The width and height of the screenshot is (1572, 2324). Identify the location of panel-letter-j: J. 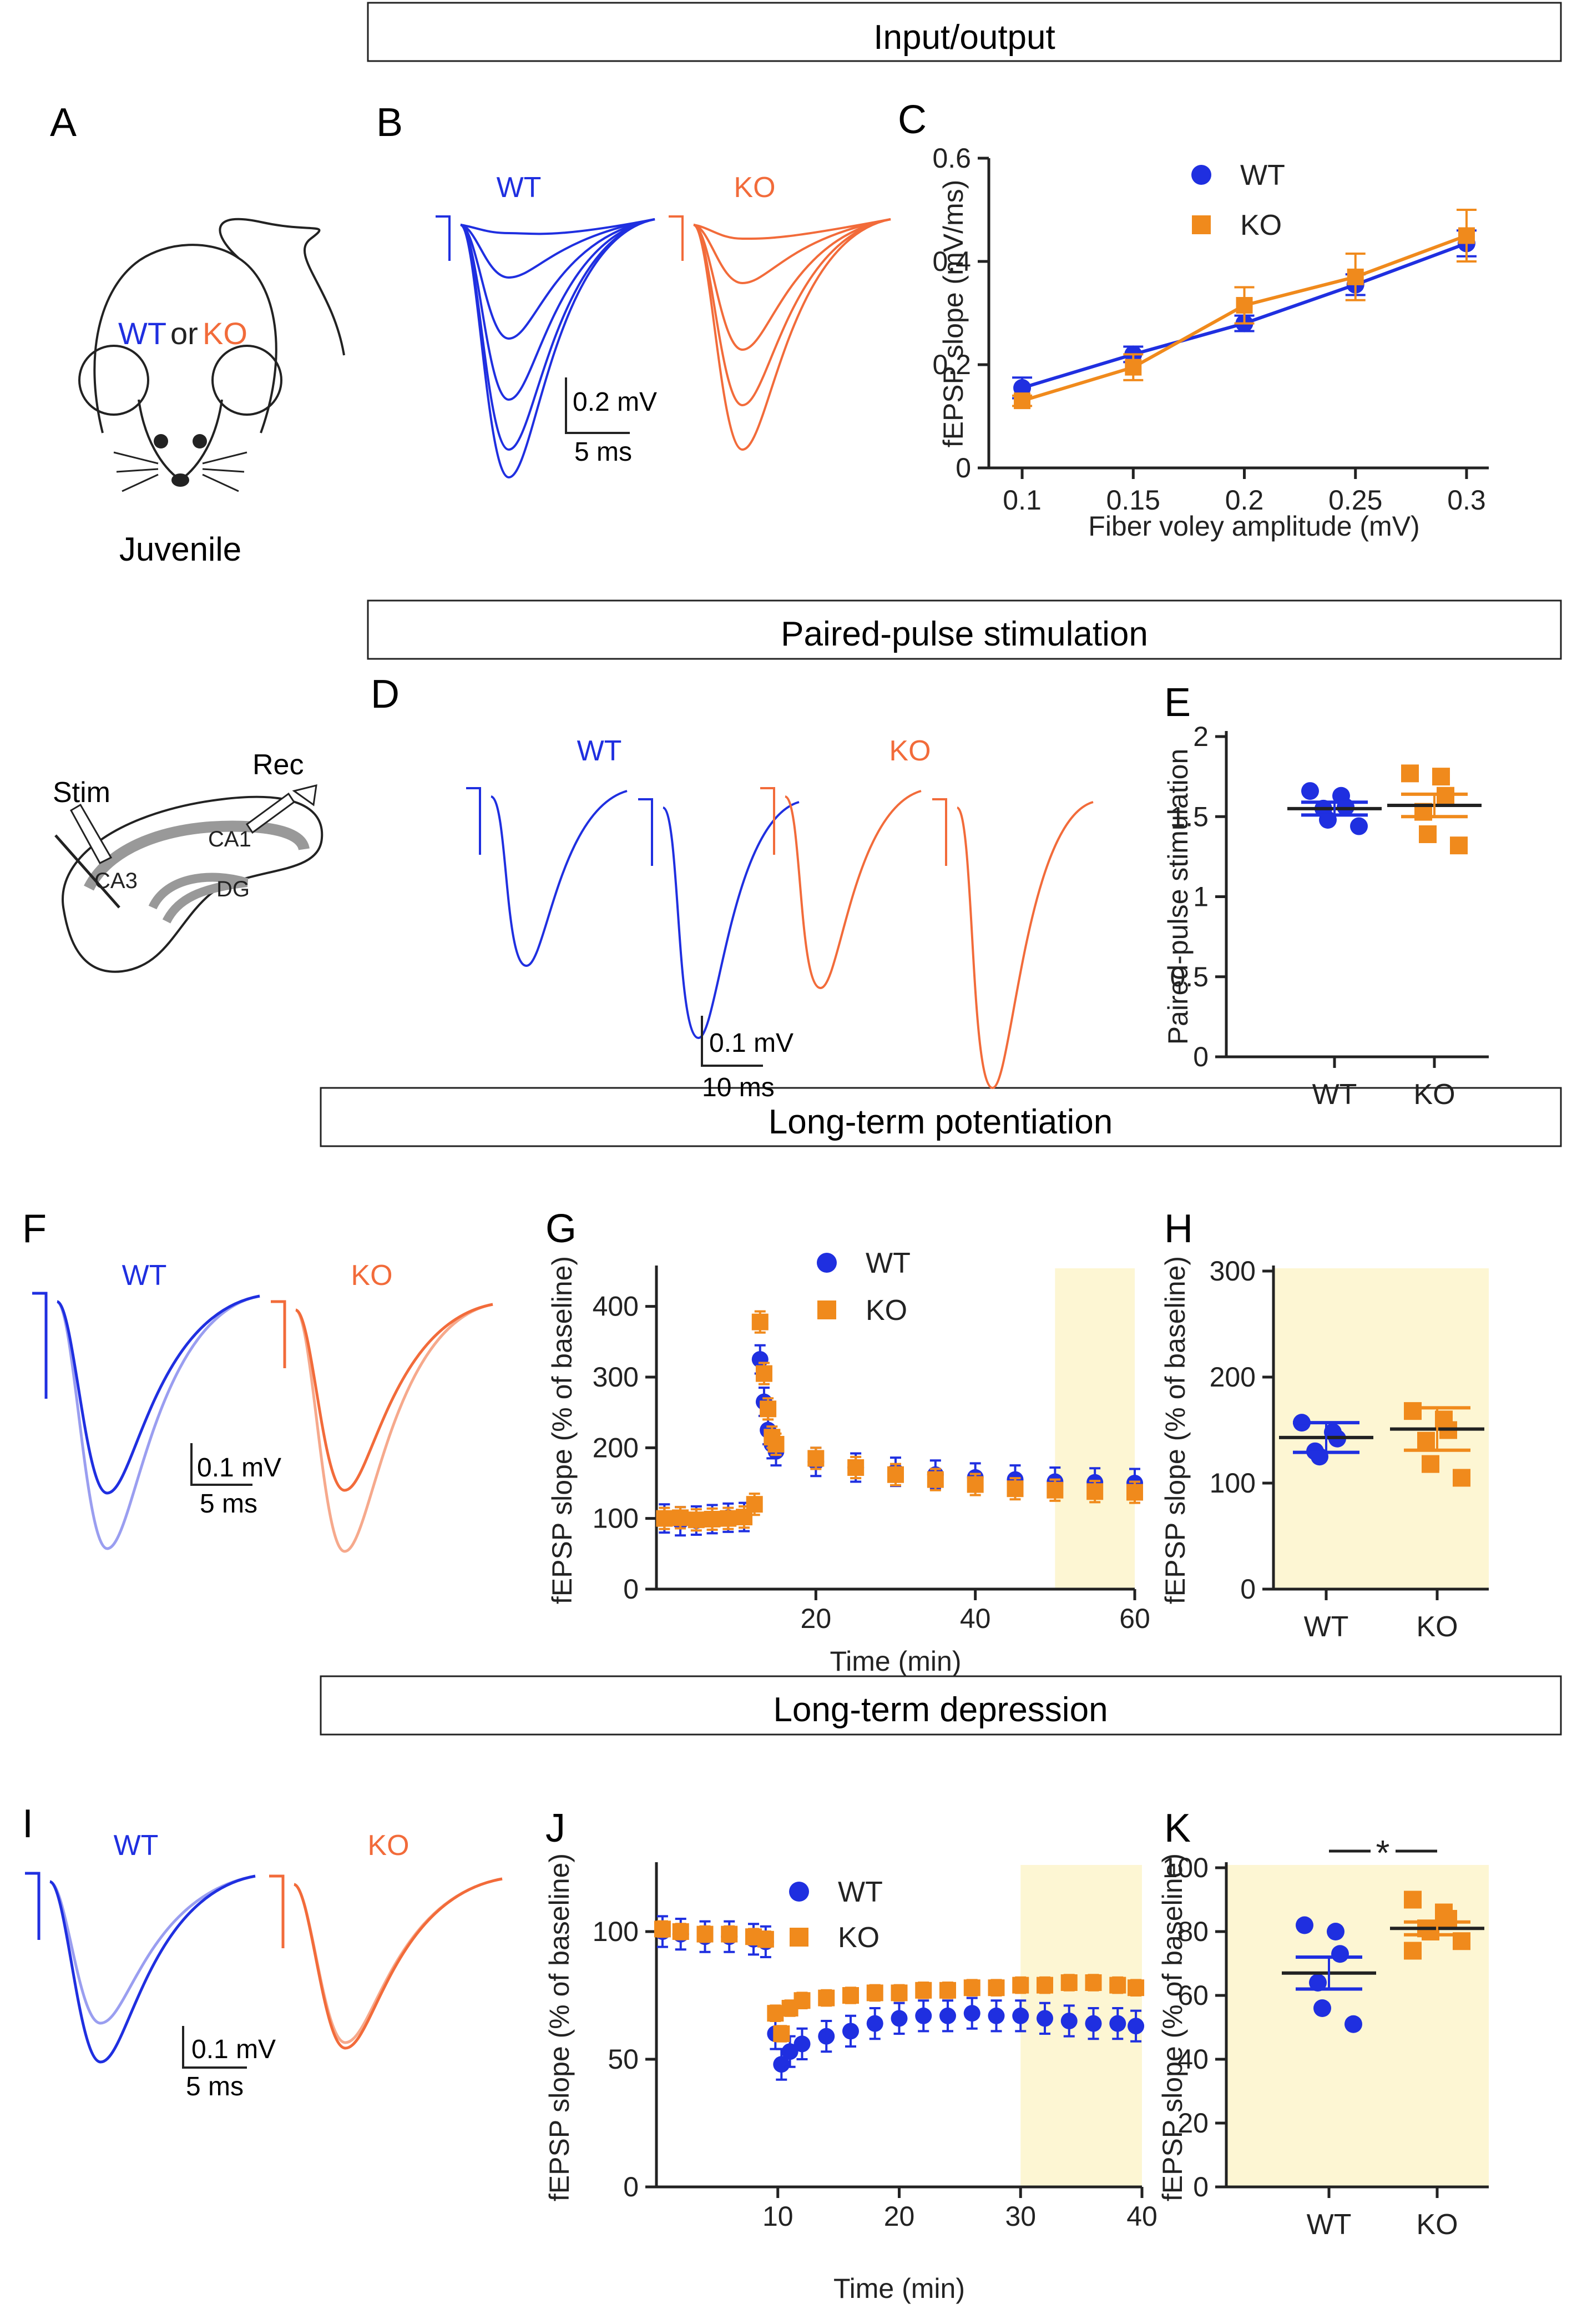
(555, 1828).